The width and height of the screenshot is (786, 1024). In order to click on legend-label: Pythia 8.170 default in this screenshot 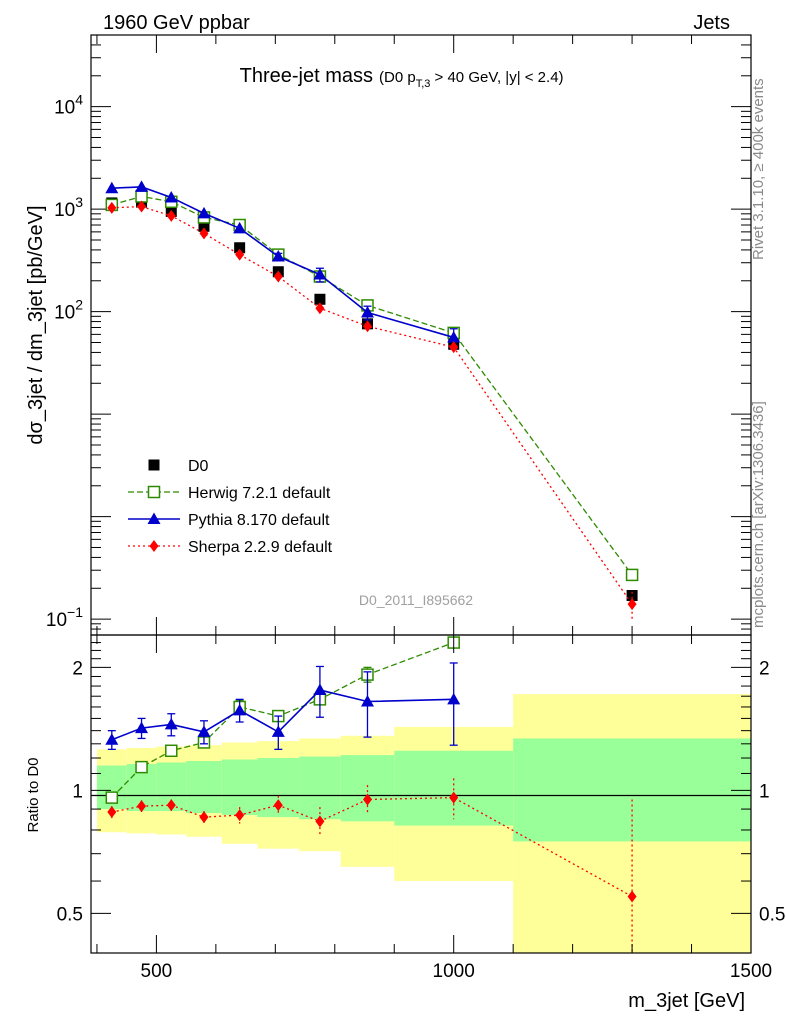, I will do `click(259, 520)`.